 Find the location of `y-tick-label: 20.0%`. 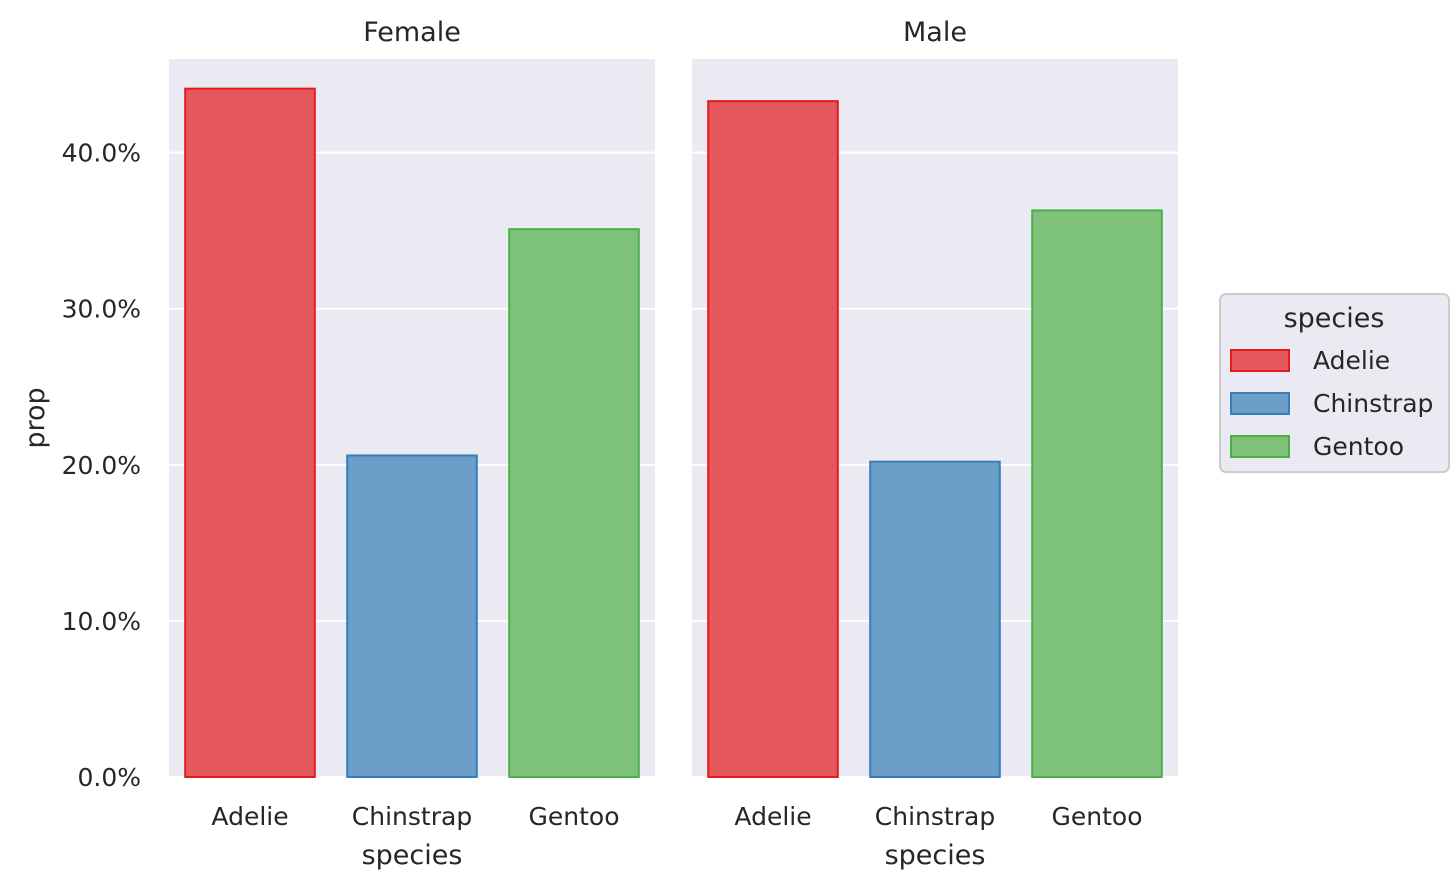

y-tick-label: 20.0% is located at coordinates (101, 465).